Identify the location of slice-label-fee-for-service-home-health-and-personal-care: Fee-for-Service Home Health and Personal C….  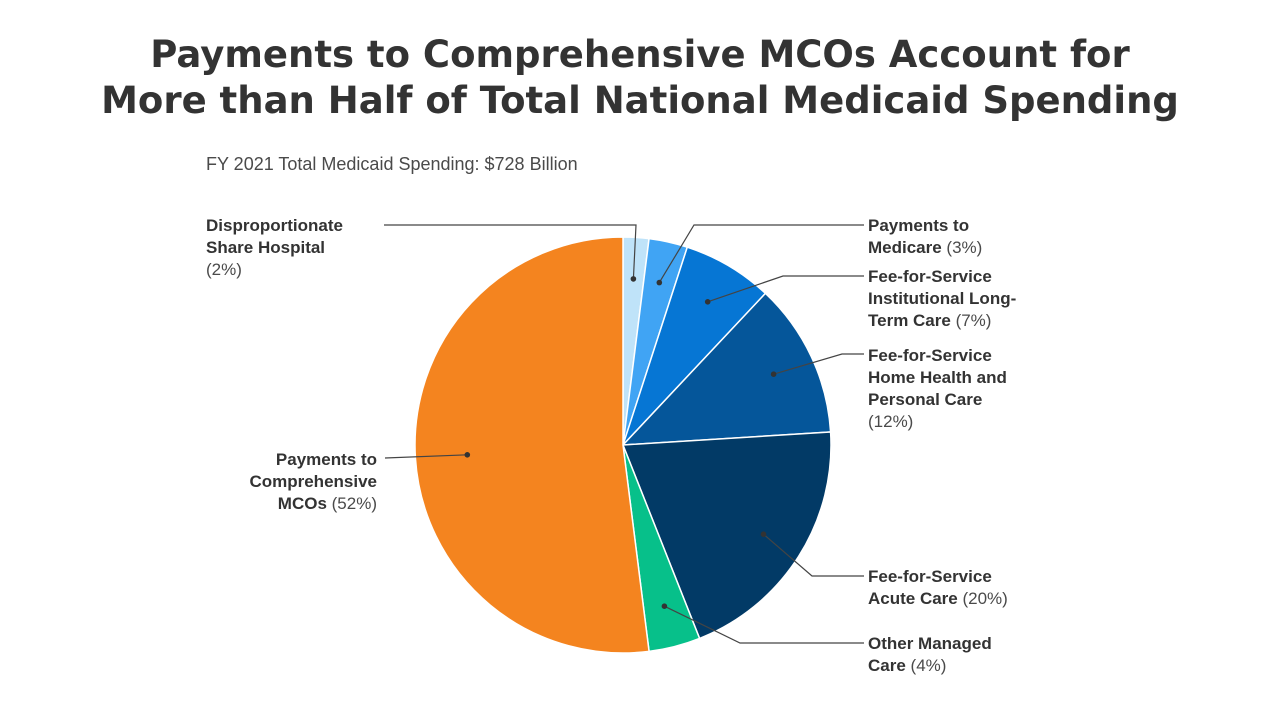
(937, 388).